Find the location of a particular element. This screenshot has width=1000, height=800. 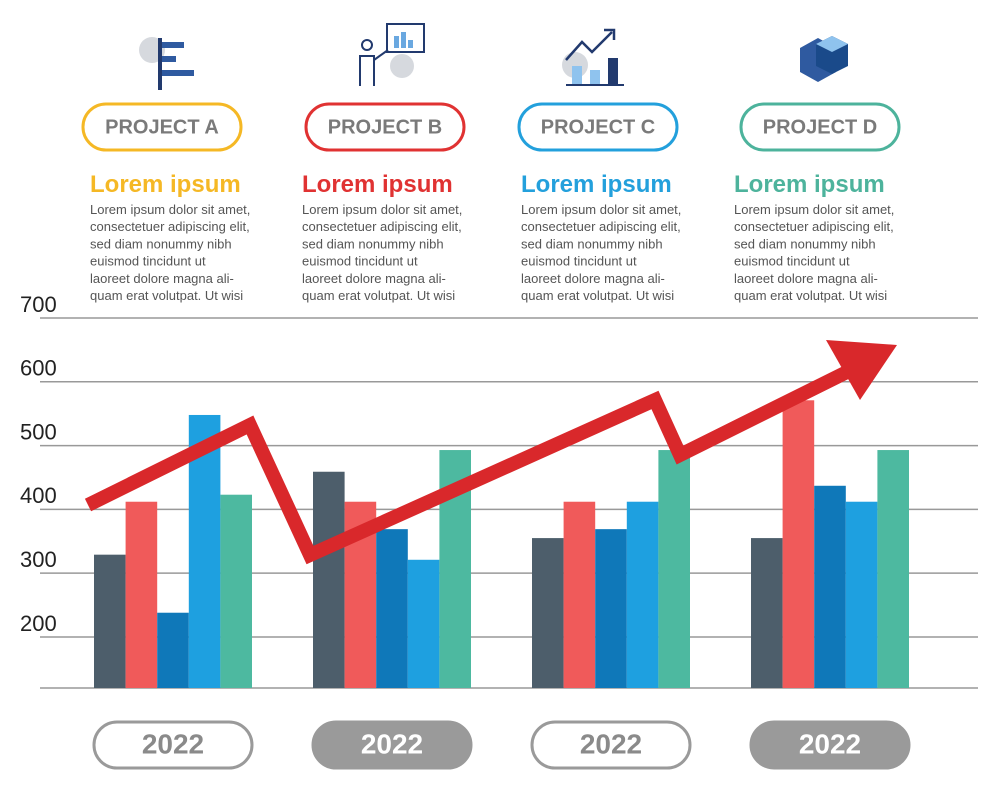

y-tick-label: 600 is located at coordinates (38, 368).